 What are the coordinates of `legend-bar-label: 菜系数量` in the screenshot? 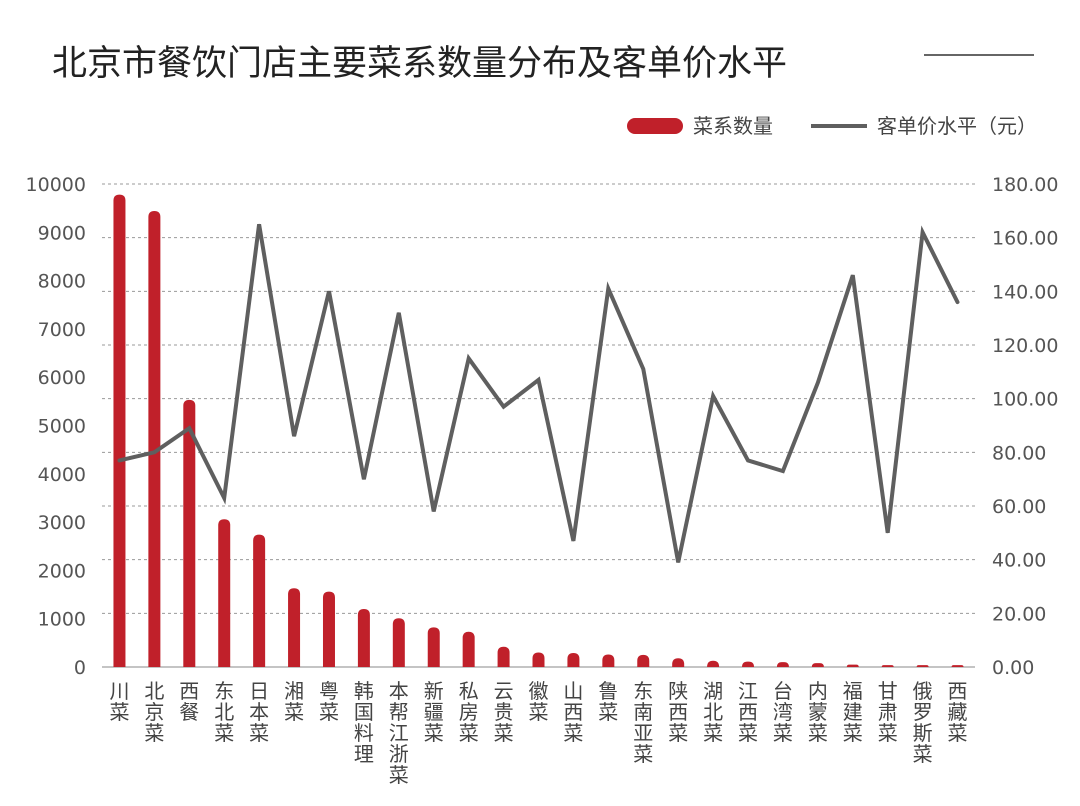 It's located at (733, 126).